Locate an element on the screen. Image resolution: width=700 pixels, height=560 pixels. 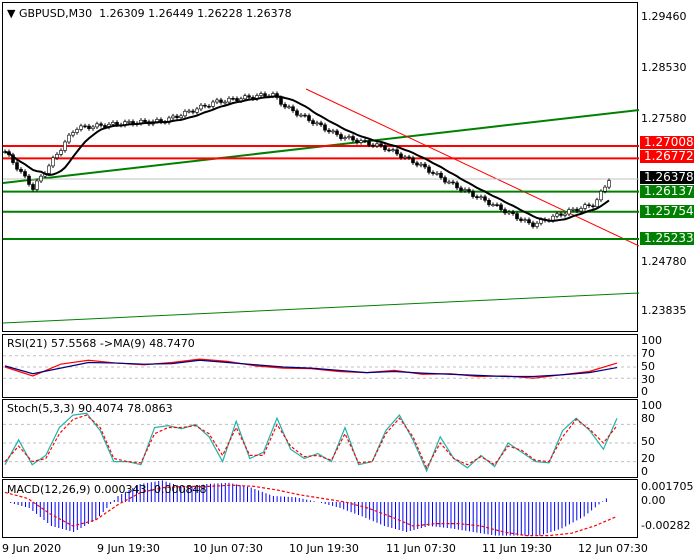
level-price-tag: 1.25233 is located at coordinates (667, 238).